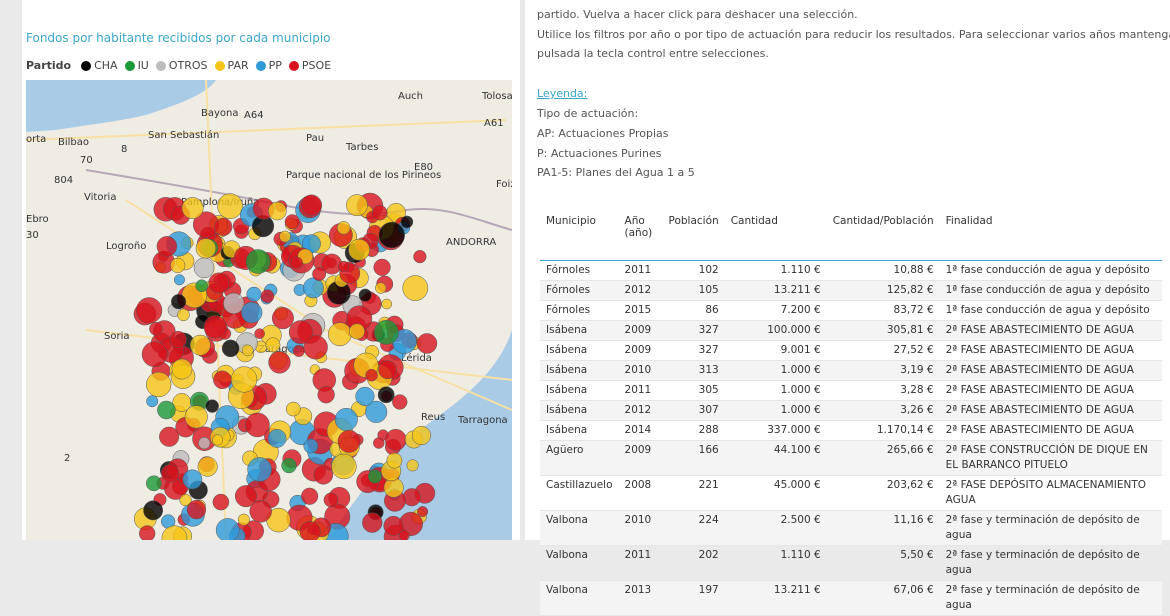 This screenshot has height=616, width=1170. What do you see at coordinates (433, 417) in the screenshot?
I see `map-label: Reus` at bounding box center [433, 417].